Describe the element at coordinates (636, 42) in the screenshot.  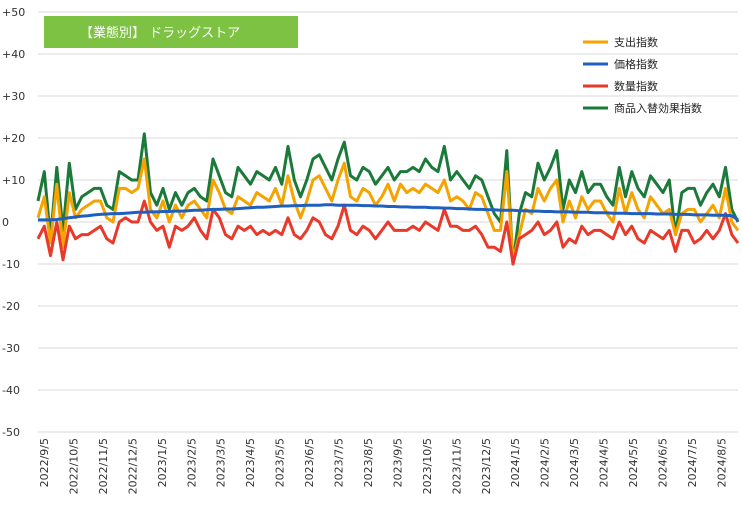
I see `legend-label: 支出指数` at that location.